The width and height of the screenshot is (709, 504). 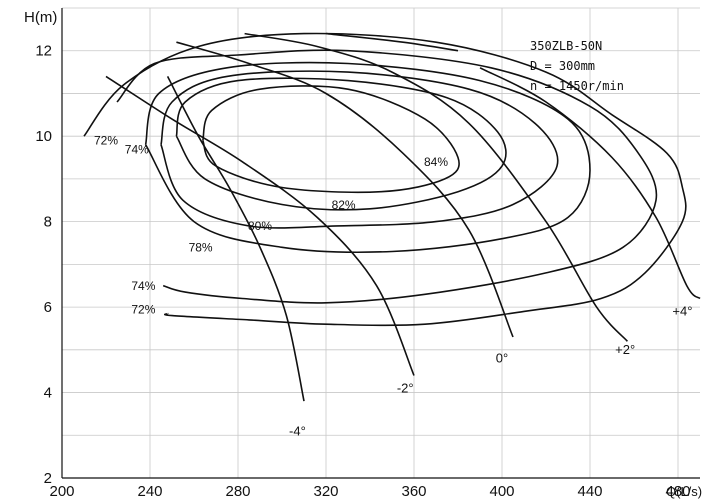 I want to click on efficiency-label: 80%, so click(x=260, y=226).